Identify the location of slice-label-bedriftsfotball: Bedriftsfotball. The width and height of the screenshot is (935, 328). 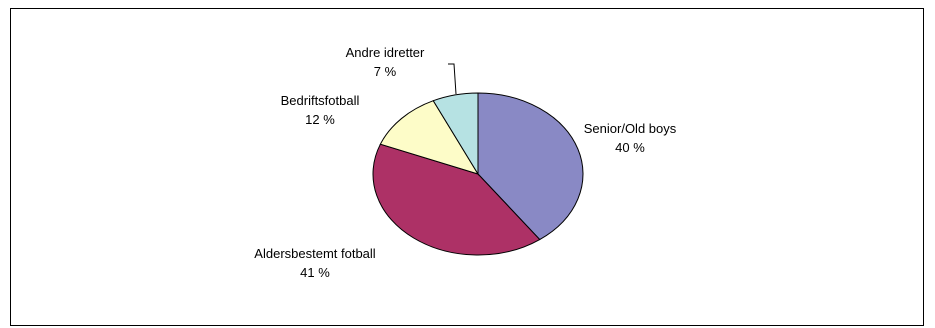
(320, 100).